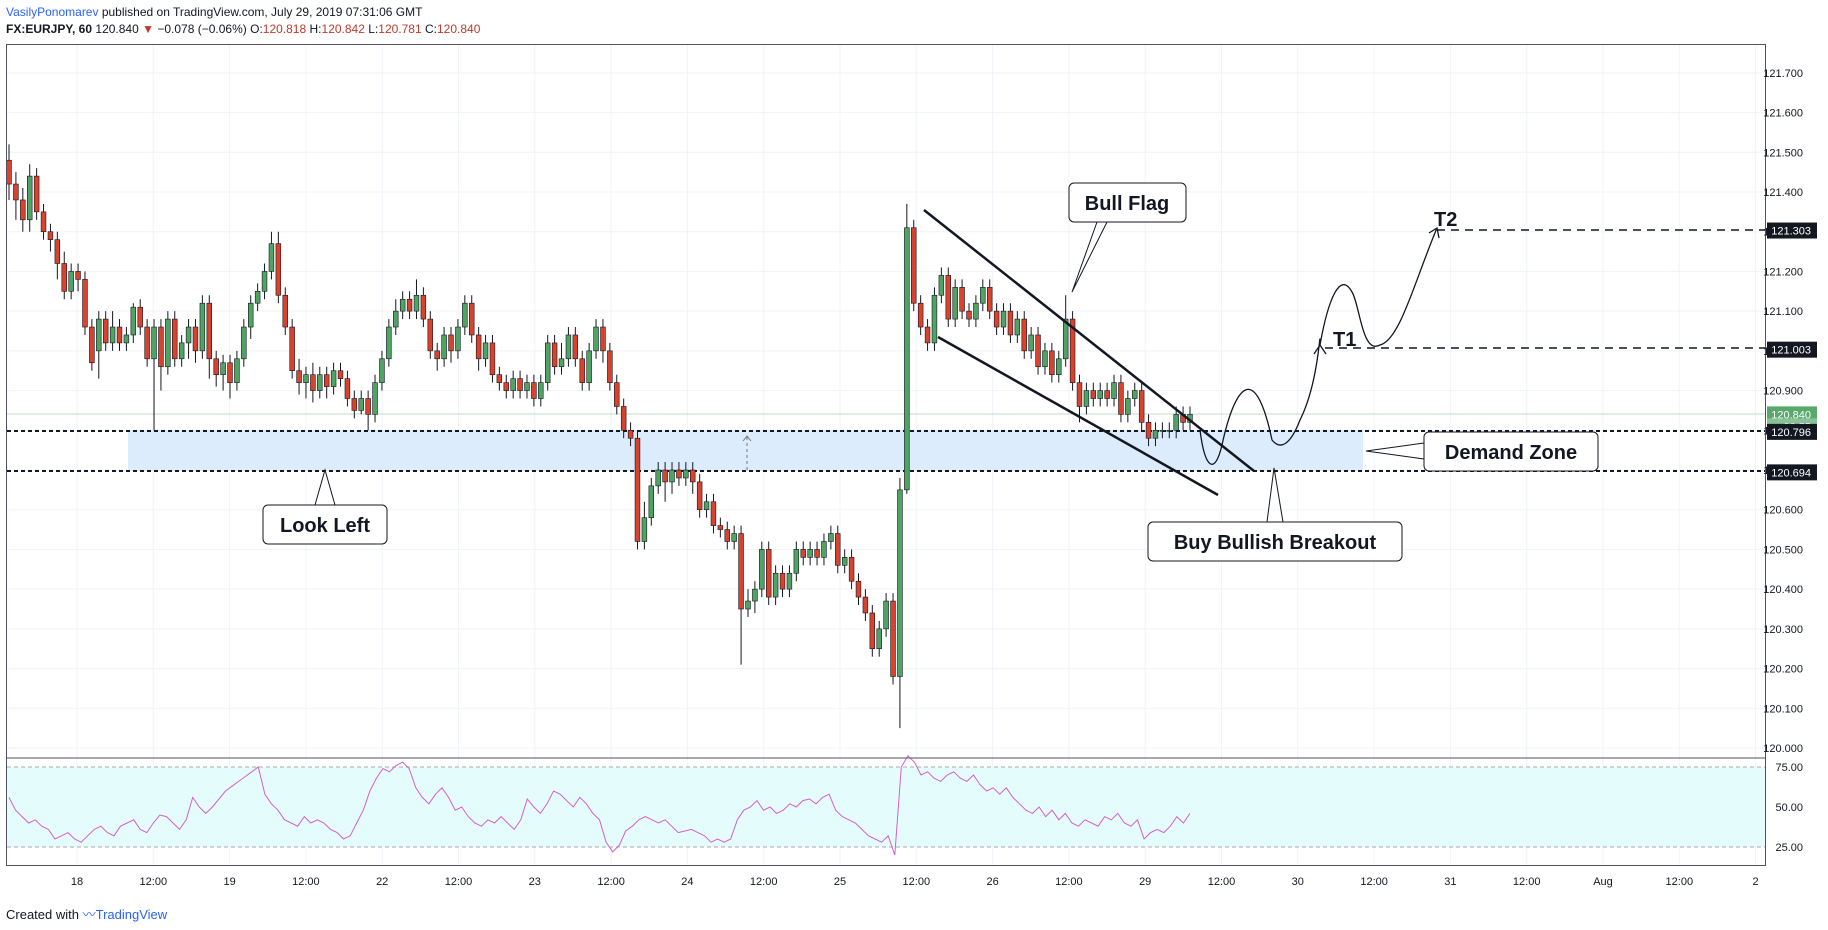  I want to click on price-tag-bg, so click(1792, 349).